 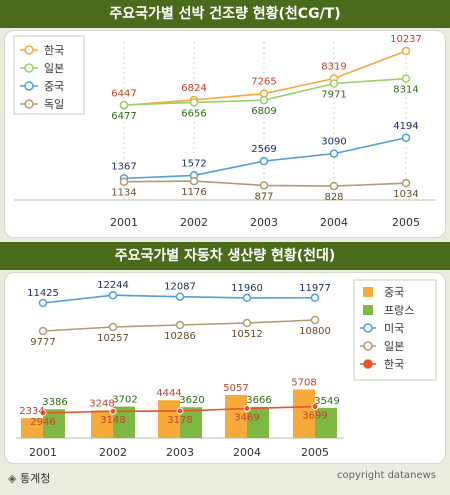 I want to click on diamond-icon: ◈, so click(x=12, y=478).